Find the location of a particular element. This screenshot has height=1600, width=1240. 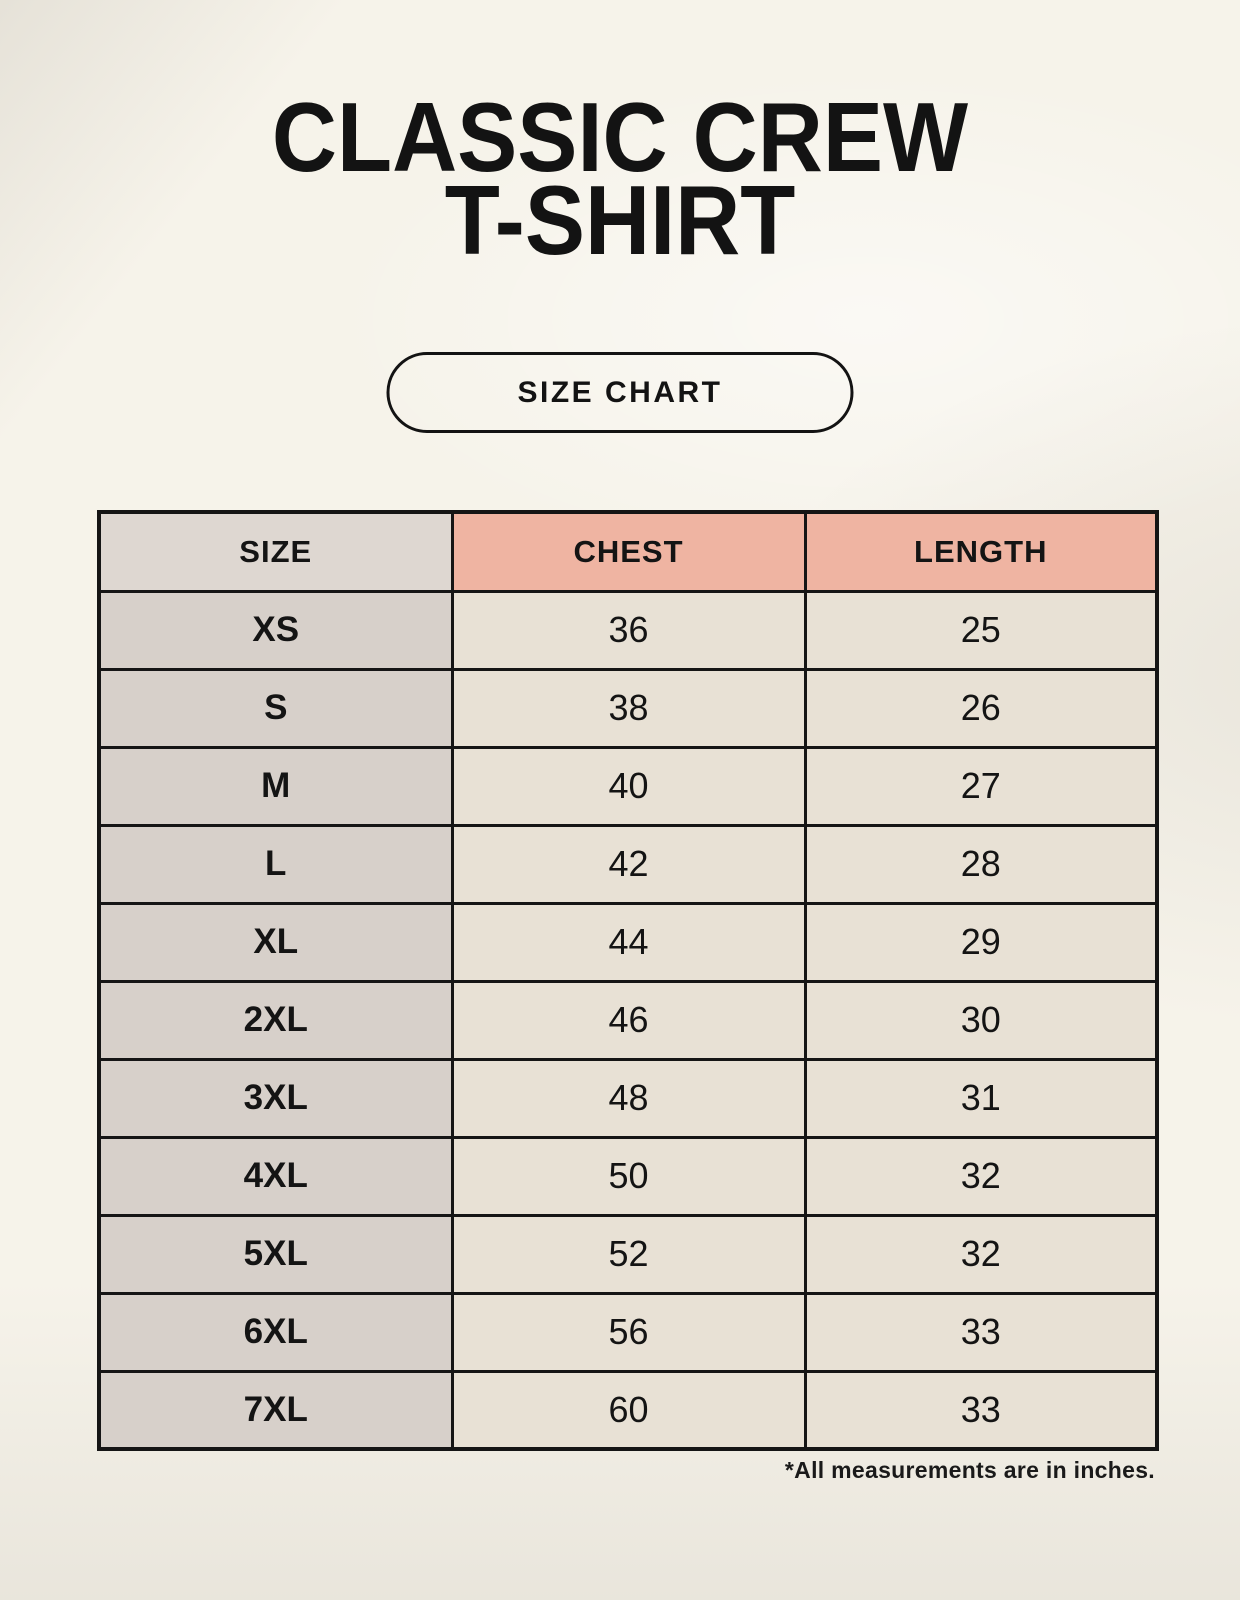

chest-cell: 42 is located at coordinates (628, 864).